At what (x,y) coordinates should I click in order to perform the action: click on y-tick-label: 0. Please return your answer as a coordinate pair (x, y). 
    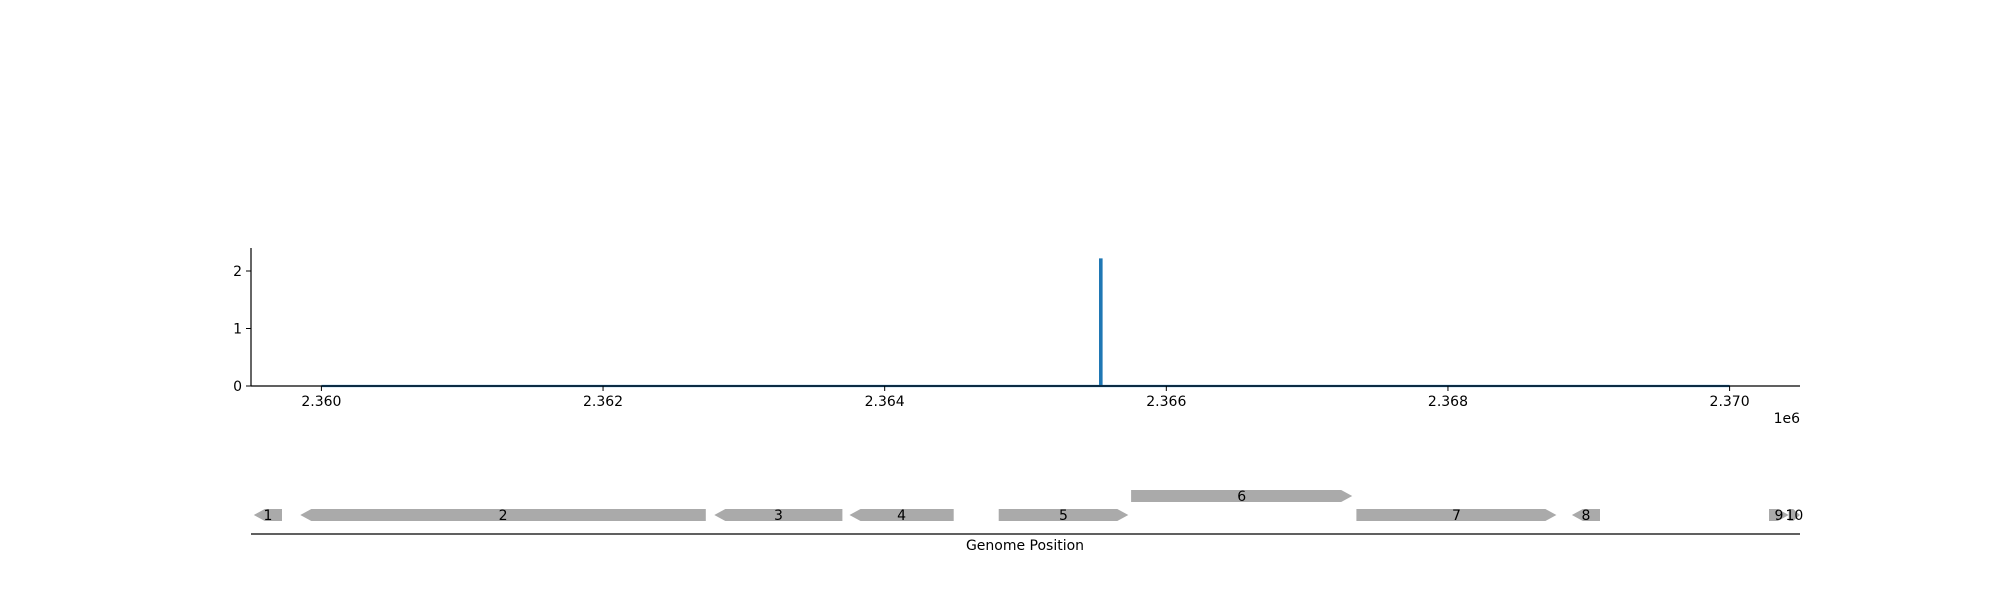
    Looking at the image, I should click on (237, 387).